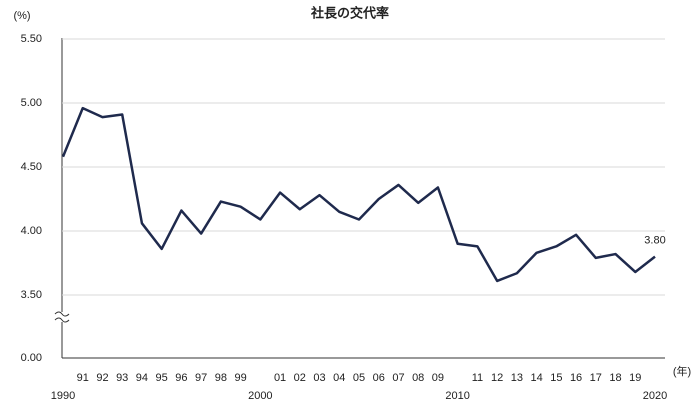  What do you see at coordinates (418, 378) in the screenshot?
I see `x-tick-label: 08` at bounding box center [418, 378].